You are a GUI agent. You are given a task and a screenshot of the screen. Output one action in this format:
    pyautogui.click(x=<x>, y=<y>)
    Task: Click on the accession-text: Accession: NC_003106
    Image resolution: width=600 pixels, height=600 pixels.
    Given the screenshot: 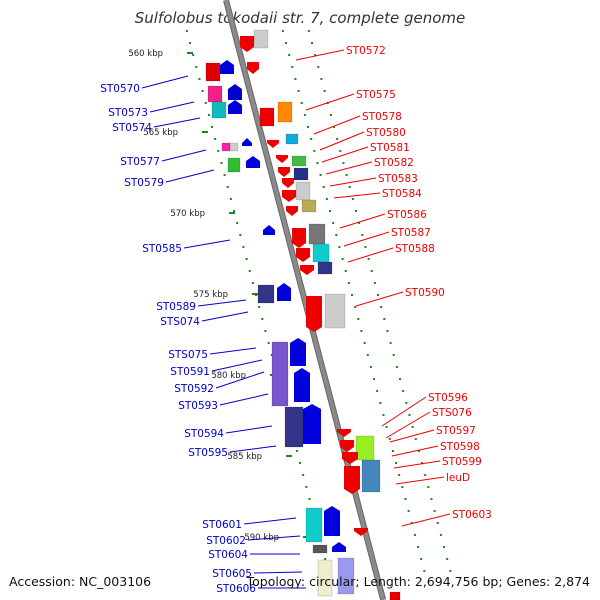 What is the action you would take?
    pyautogui.click(x=80, y=581)
    